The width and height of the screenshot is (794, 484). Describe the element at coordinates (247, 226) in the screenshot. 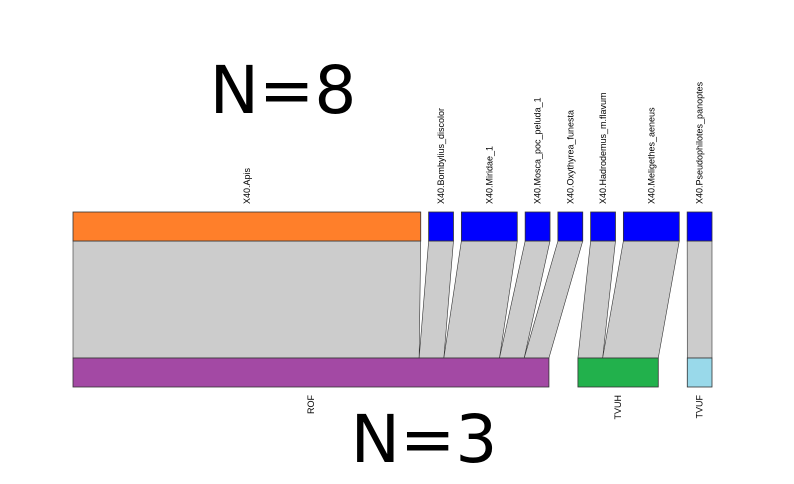

I see `top-node-x40-apis` at that location.